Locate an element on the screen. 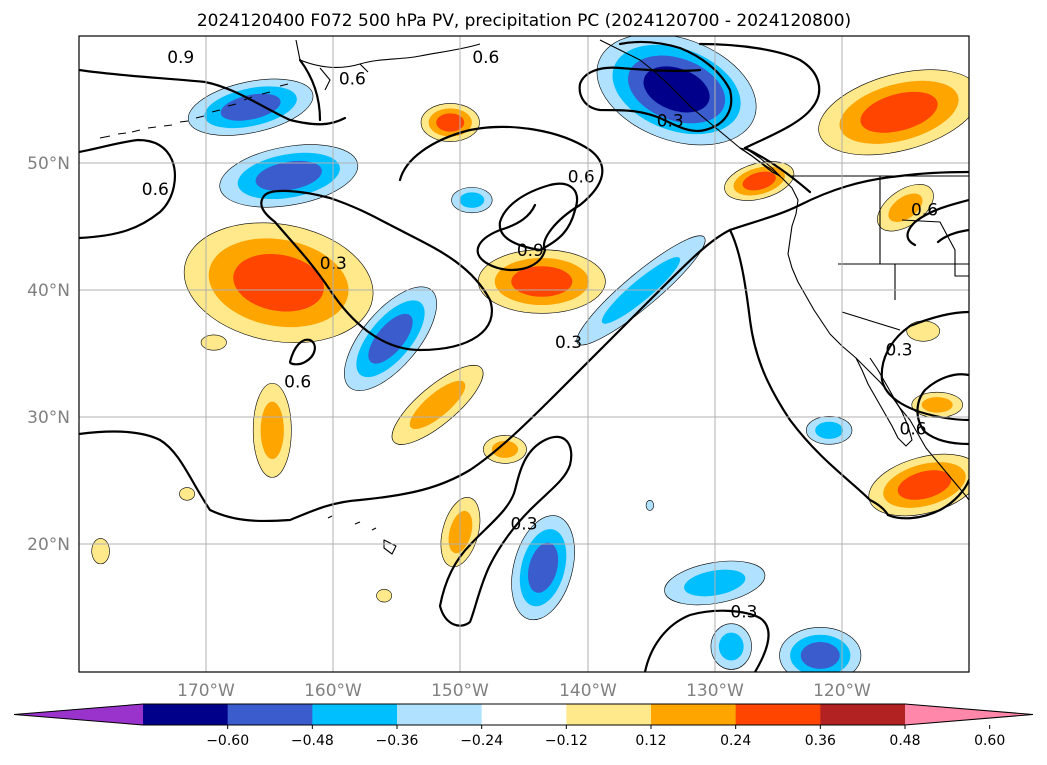 This screenshot has height=765, width=1047. baja-california-coast is located at coordinates (884, 402).